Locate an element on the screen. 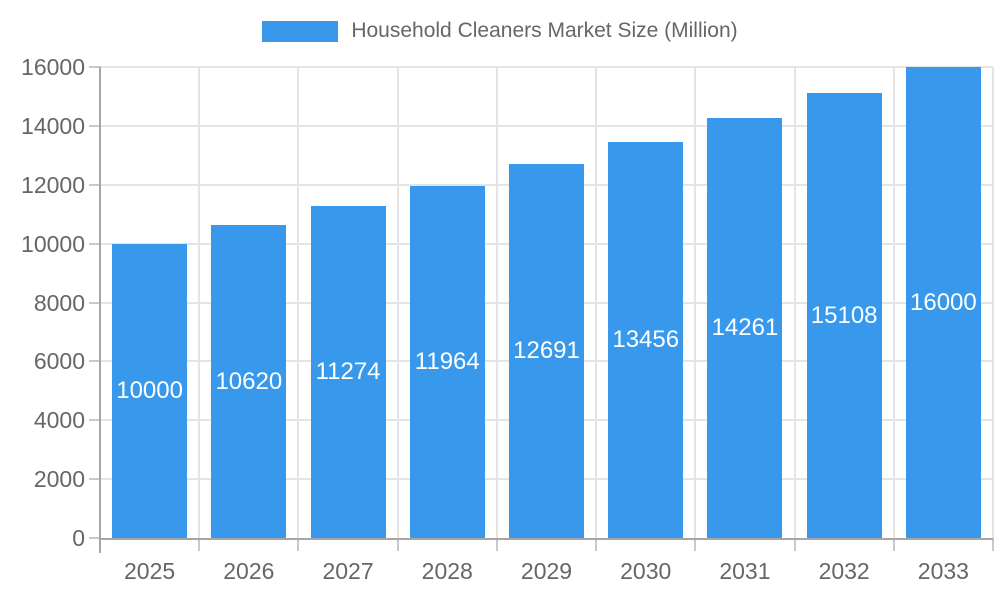 Image resolution: width=1000 pixels, height=600 pixels. x-axis-tick-label: 2032 is located at coordinates (844, 571).